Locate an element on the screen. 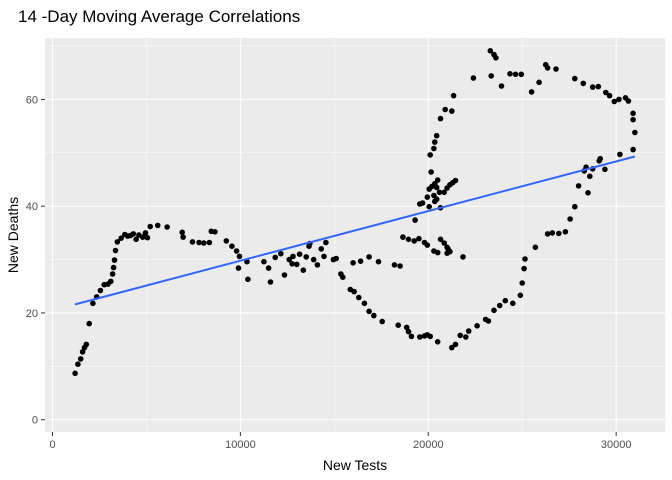 Image resolution: width=672 pixels, height=480 pixels. y-axis-title: New Deaths is located at coordinates (13, 235).